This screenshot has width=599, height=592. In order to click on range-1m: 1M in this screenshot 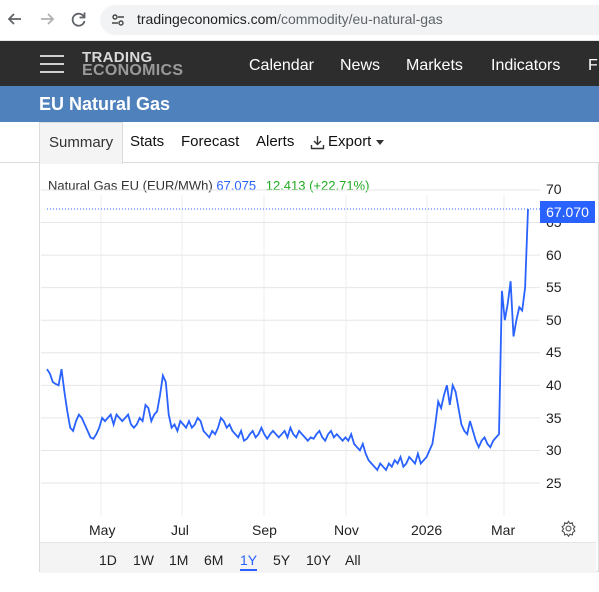, I will do `click(179, 560)`.